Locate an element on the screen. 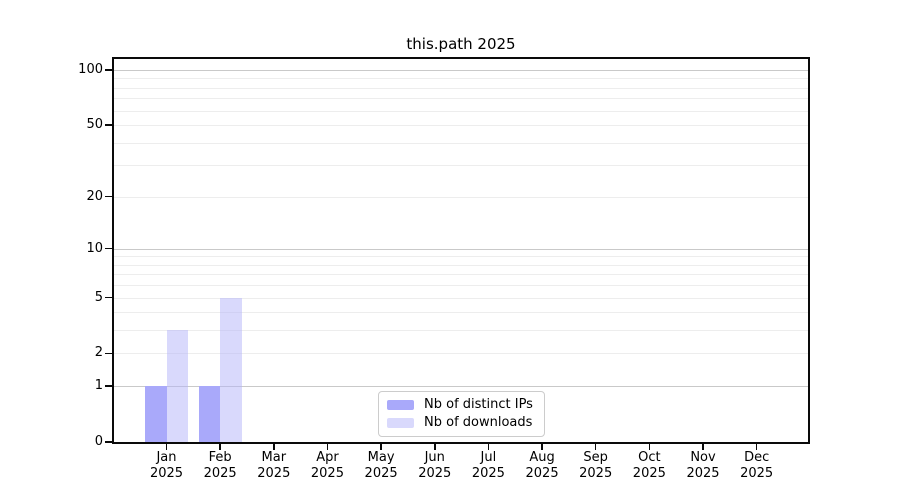 Image resolution: width=900 pixels, height=500 pixels. y-tick-label: 5 is located at coordinates (98, 297).